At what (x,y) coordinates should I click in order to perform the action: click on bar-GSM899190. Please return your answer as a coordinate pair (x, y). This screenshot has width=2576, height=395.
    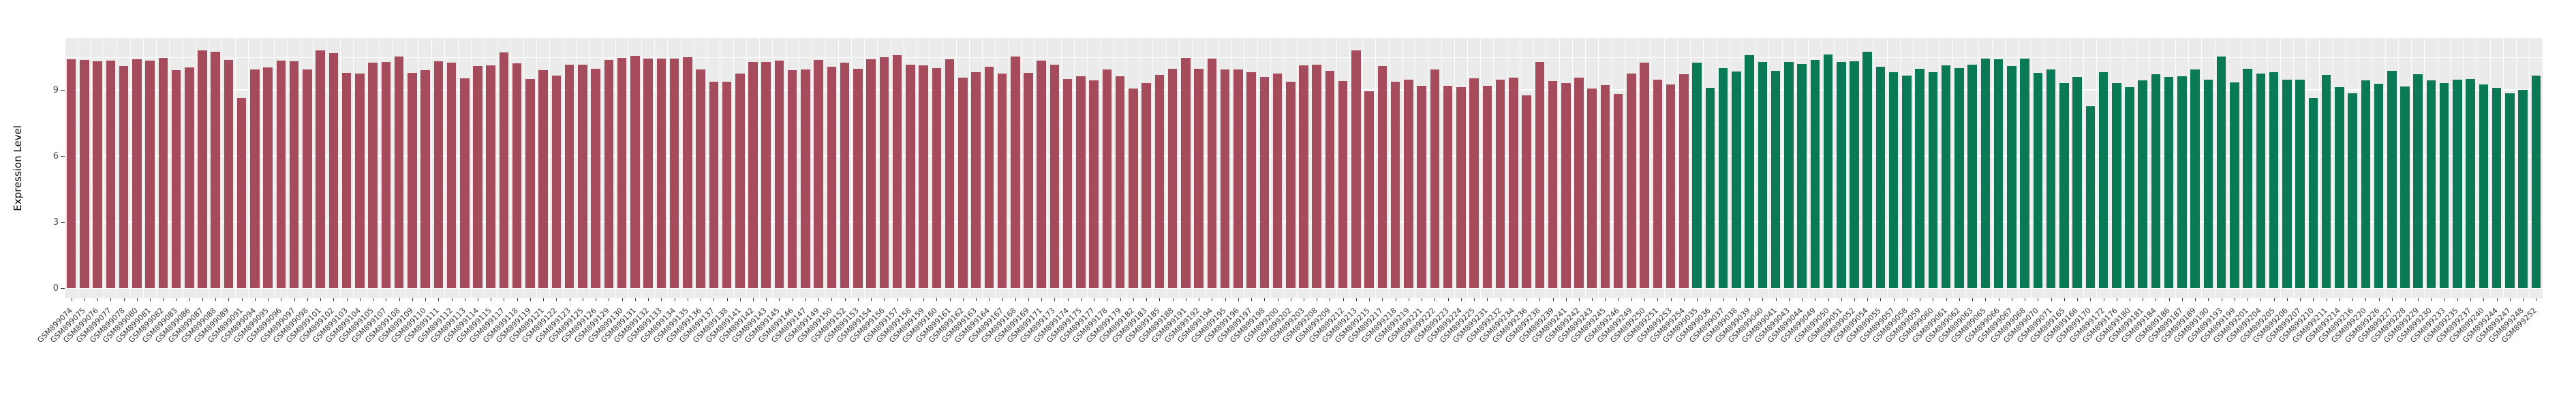
    Looking at the image, I should click on (2208, 183).